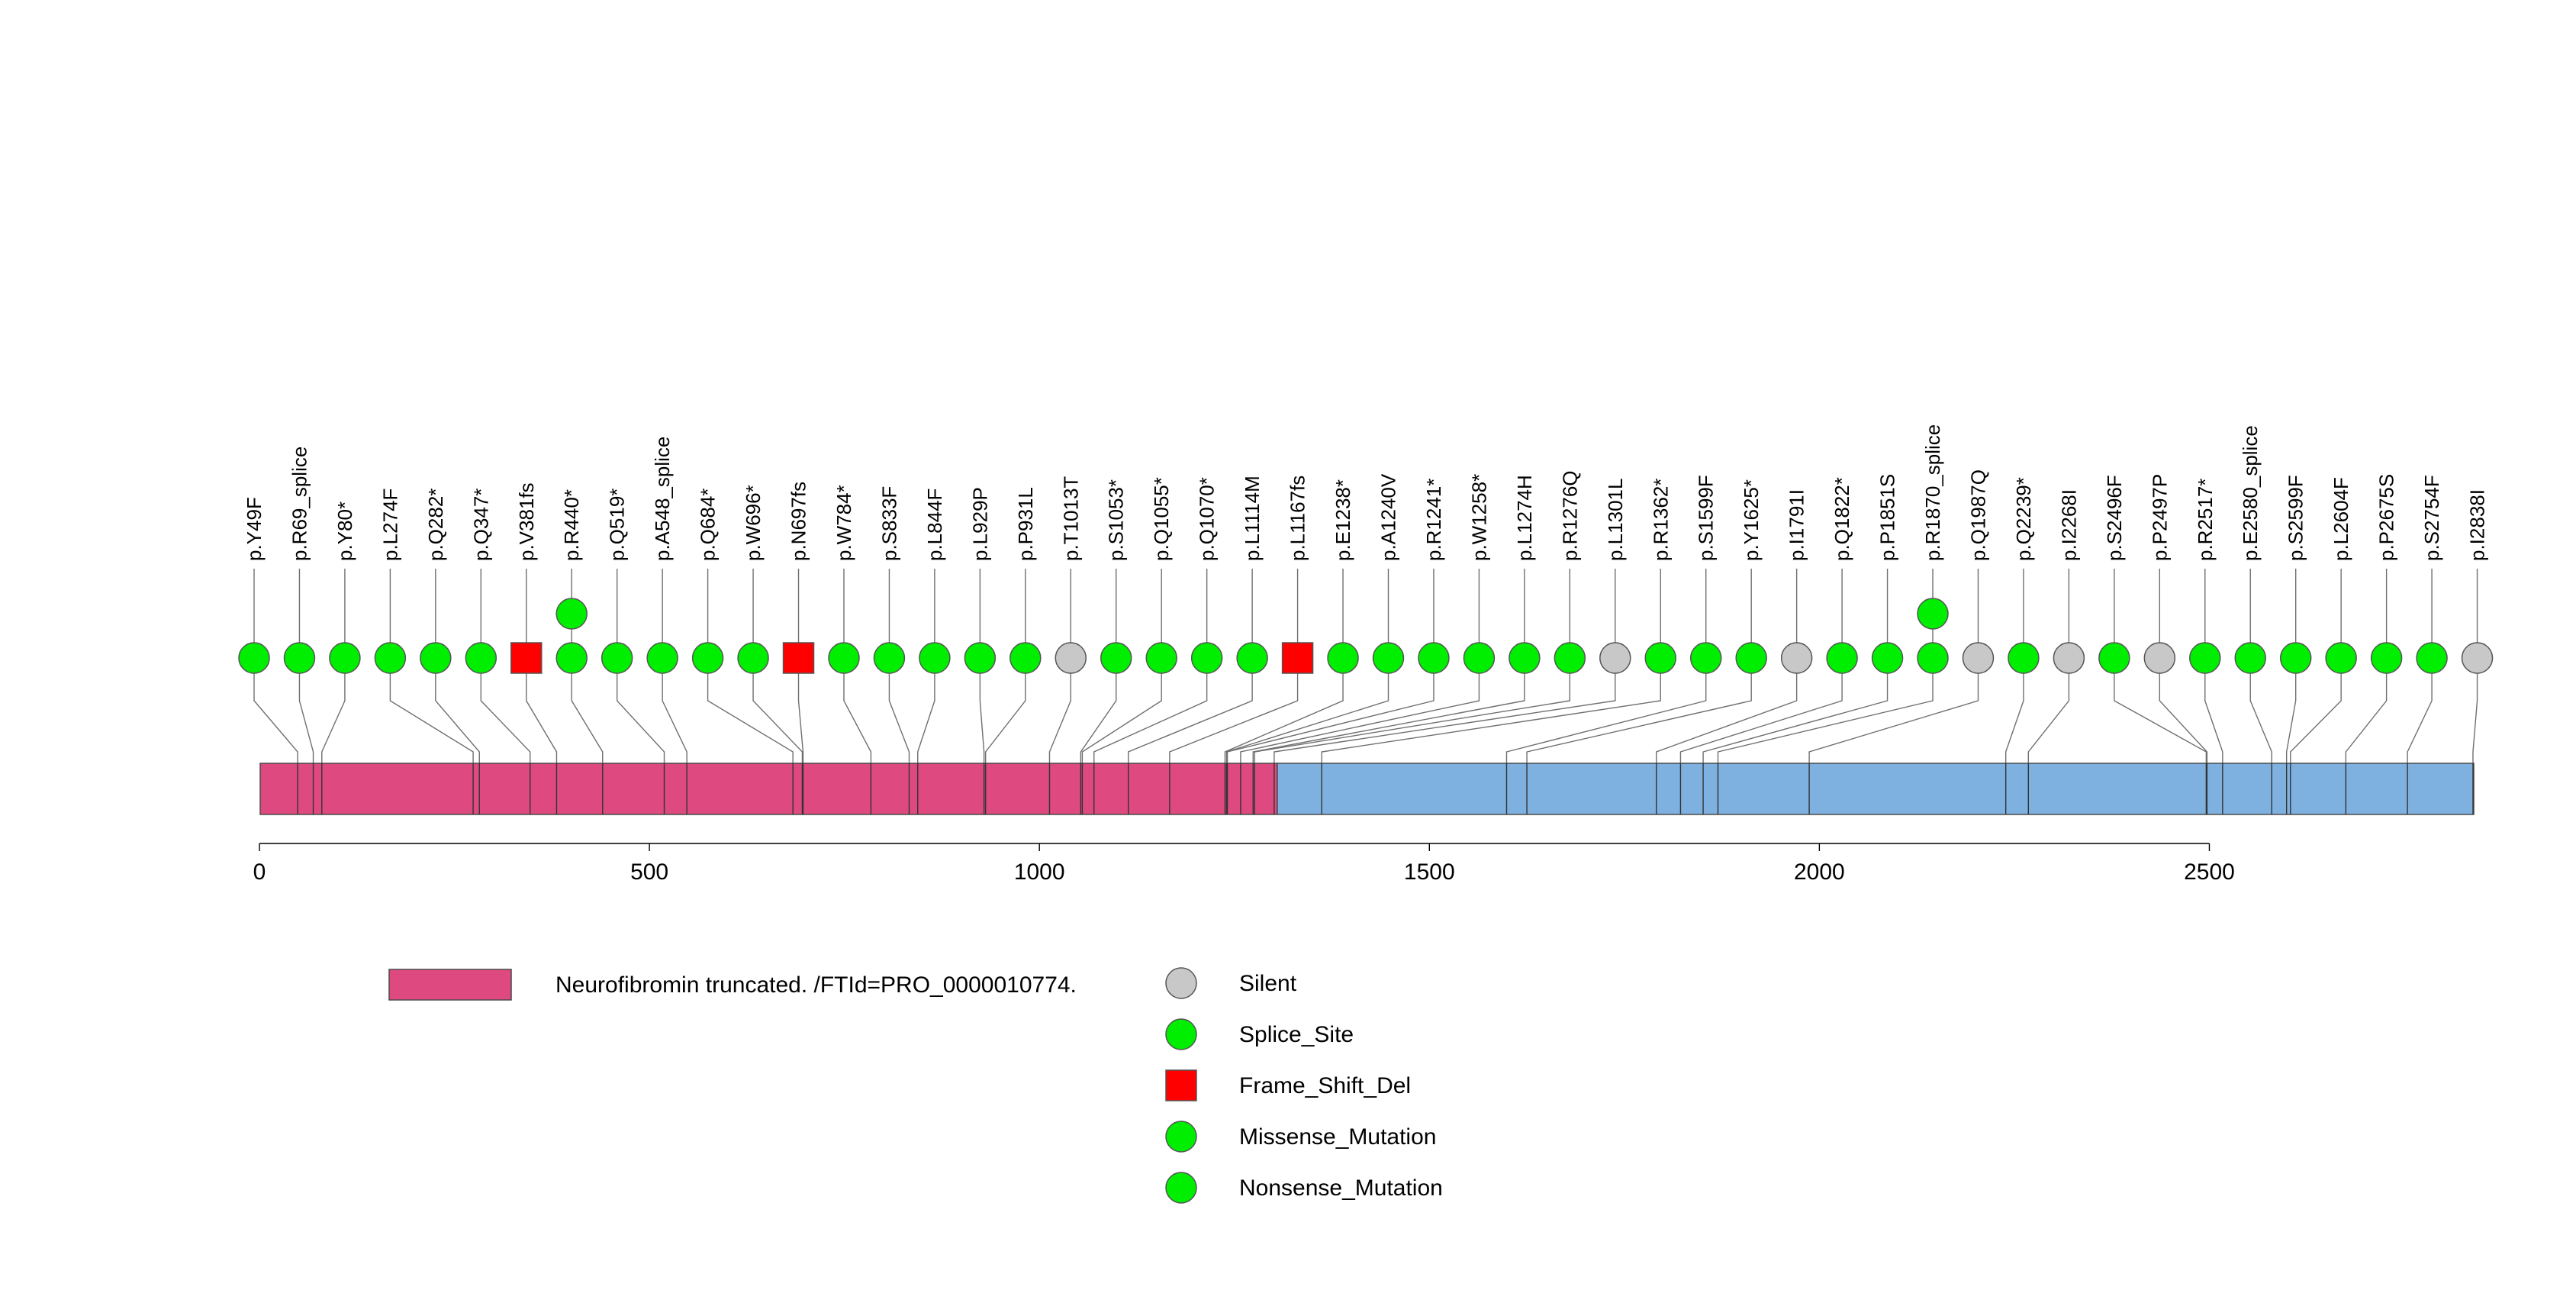 Image resolution: width=2576 pixels, height=1290 pixels. Describe the element at coordinates (1341, 1188) in the screenshot. I see `legend-mutation-type-label: Nonsense_Mutation` at that location.